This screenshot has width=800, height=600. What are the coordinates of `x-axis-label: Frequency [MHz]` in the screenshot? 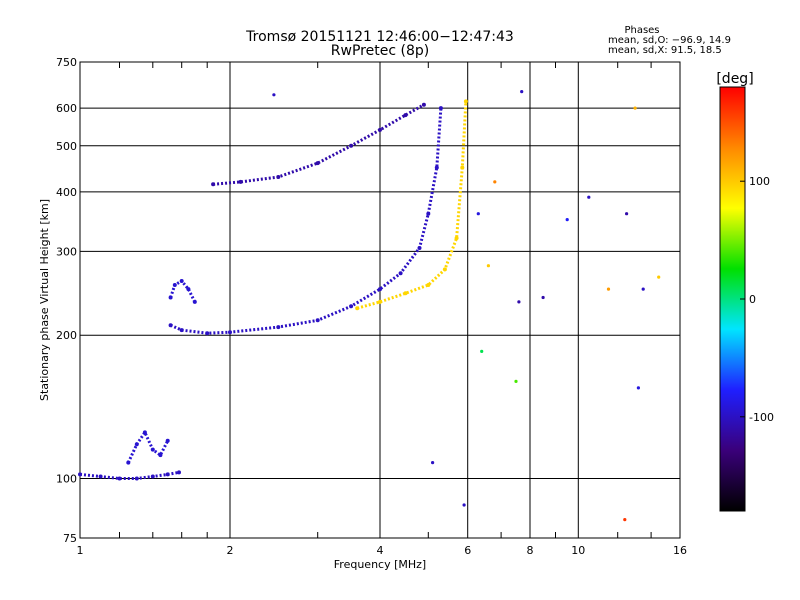 It's located at (380, 564).